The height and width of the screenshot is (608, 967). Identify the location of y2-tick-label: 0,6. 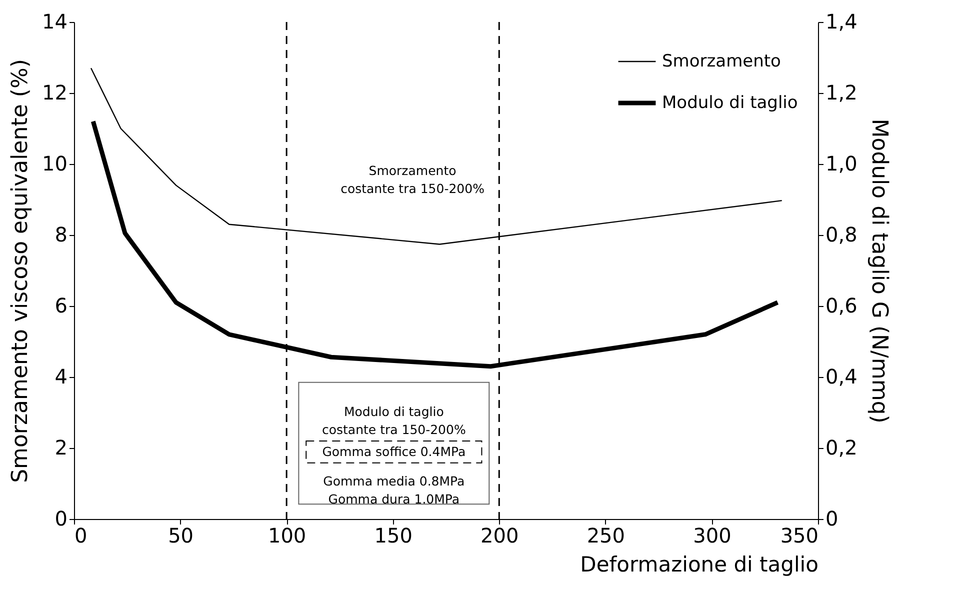
(842, 306).